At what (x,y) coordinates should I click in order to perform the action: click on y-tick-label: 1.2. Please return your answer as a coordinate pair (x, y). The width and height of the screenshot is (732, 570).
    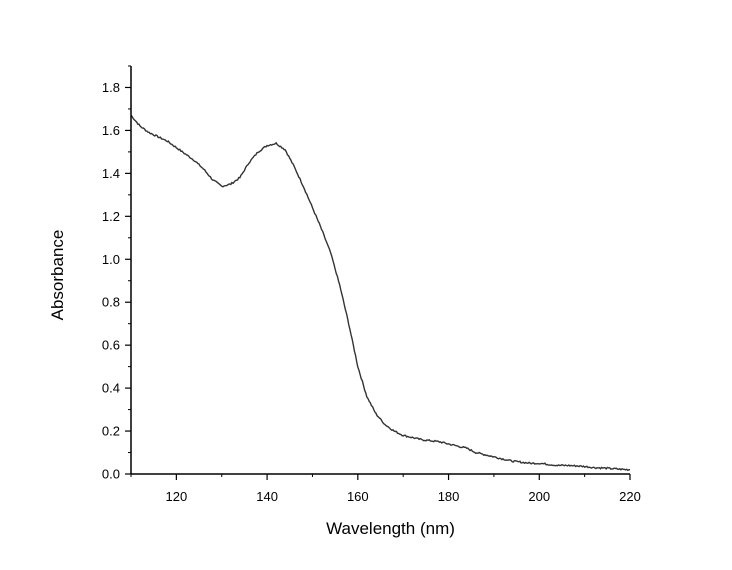
    Looking at the image, I should click on (111, 216).